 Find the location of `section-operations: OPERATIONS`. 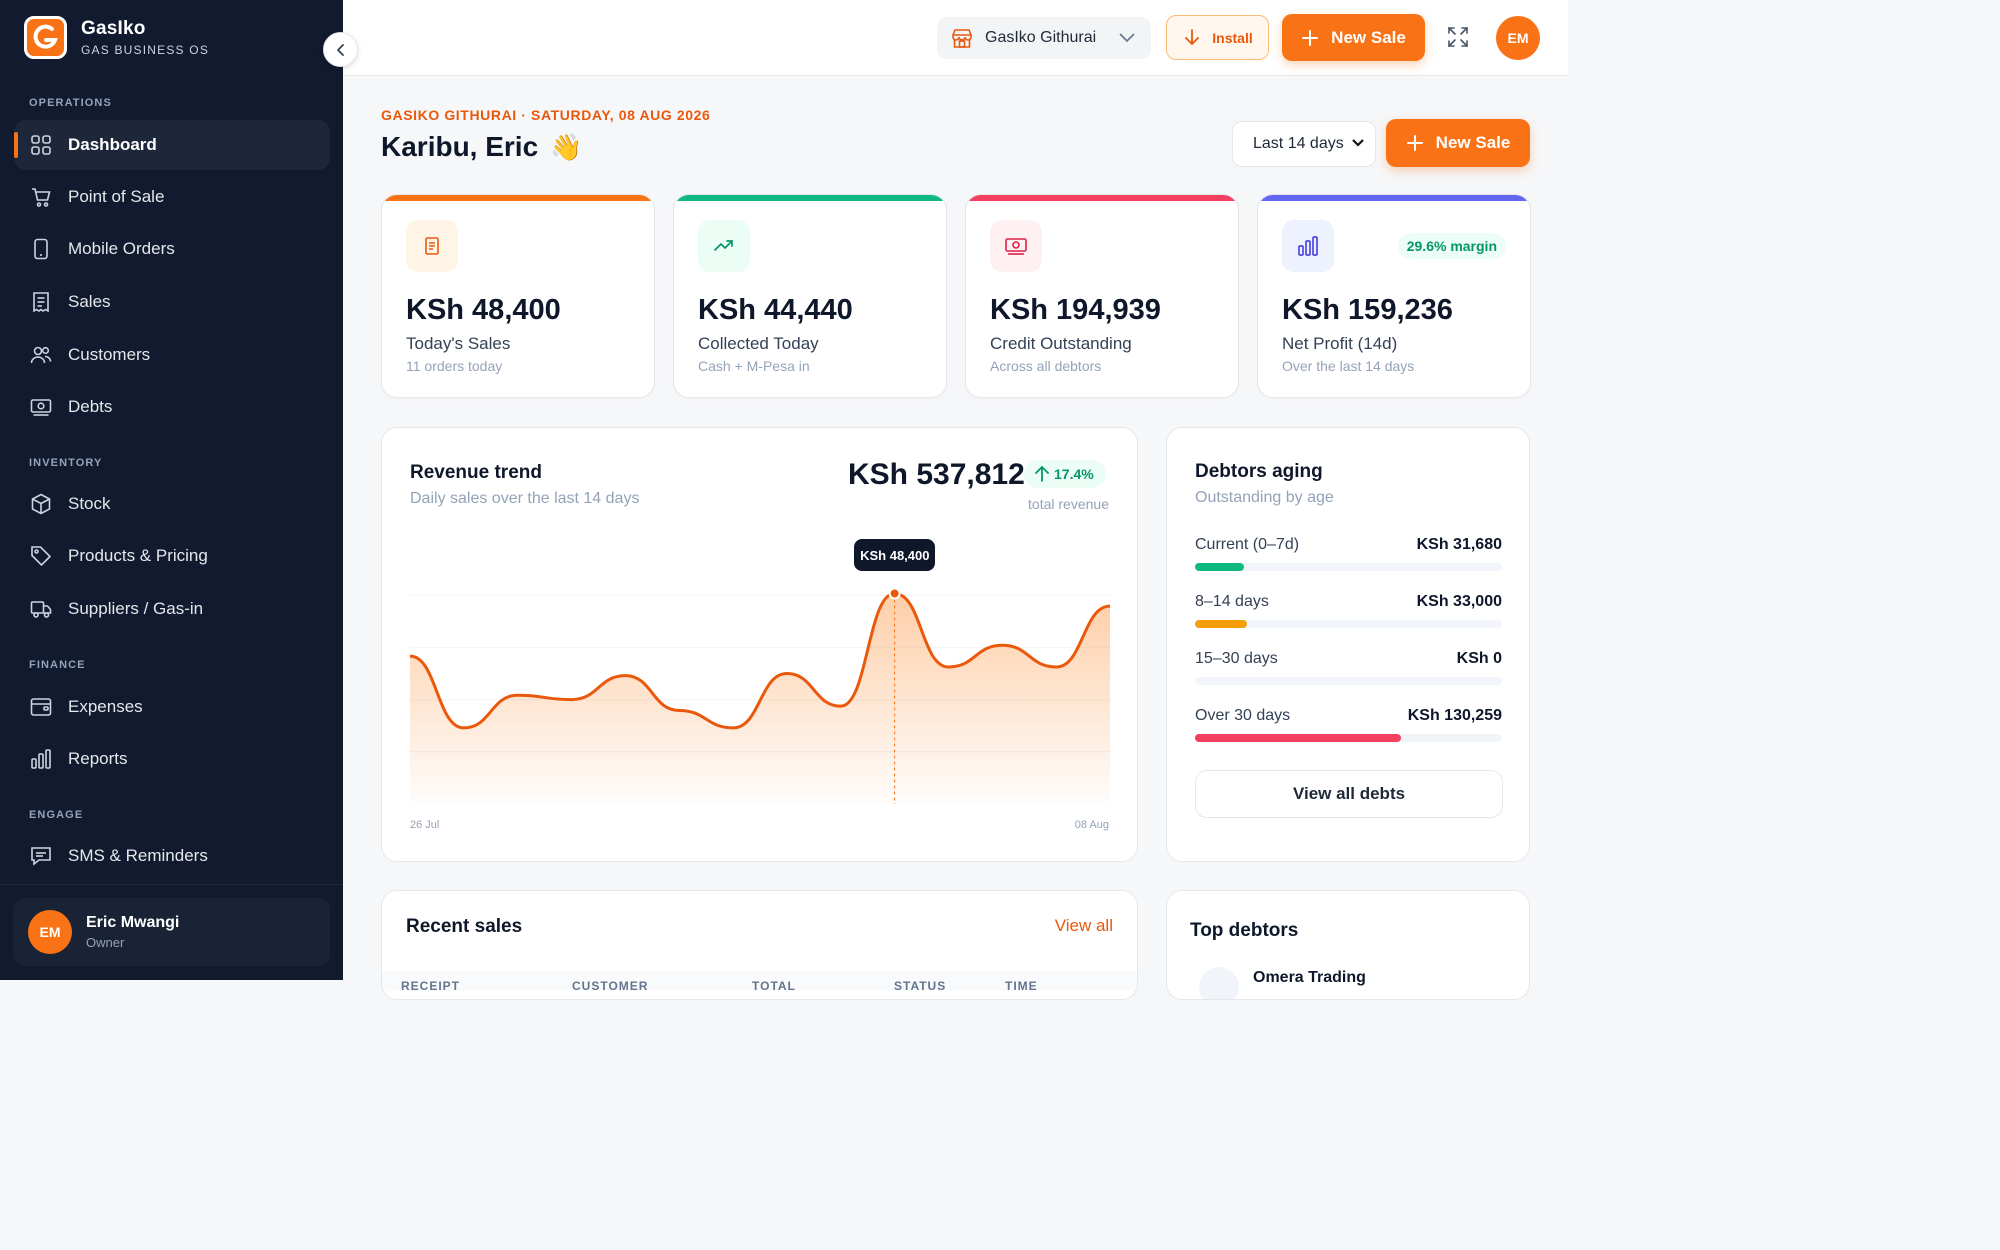

section-operations: OPERATIONS is located at coordinates (70, 103).